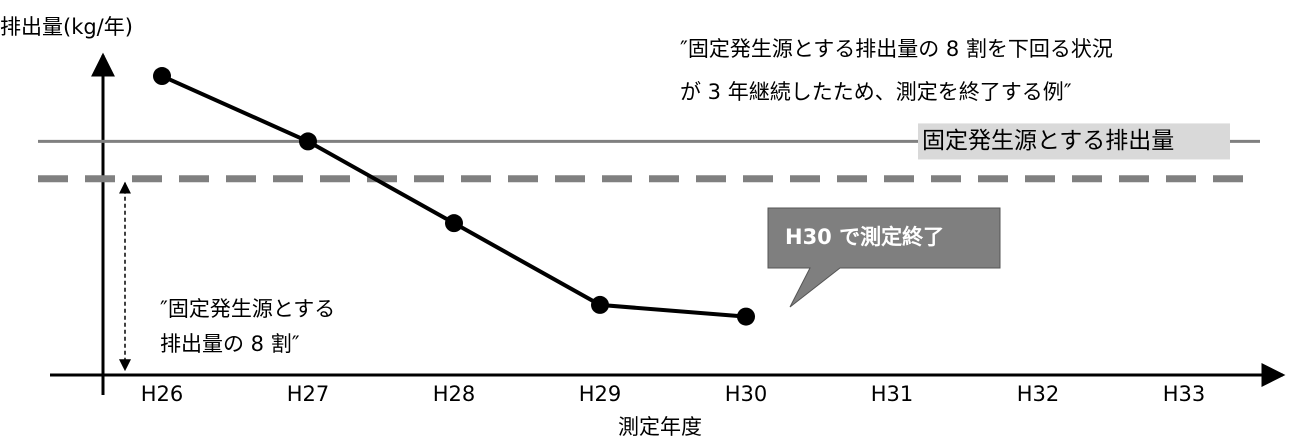 This screenshot has width=1290, height=441. Describe the element at coordinates (1048, 141) in the screenshot. I see `reference-label: 固定発生源とする排出量` at that location.